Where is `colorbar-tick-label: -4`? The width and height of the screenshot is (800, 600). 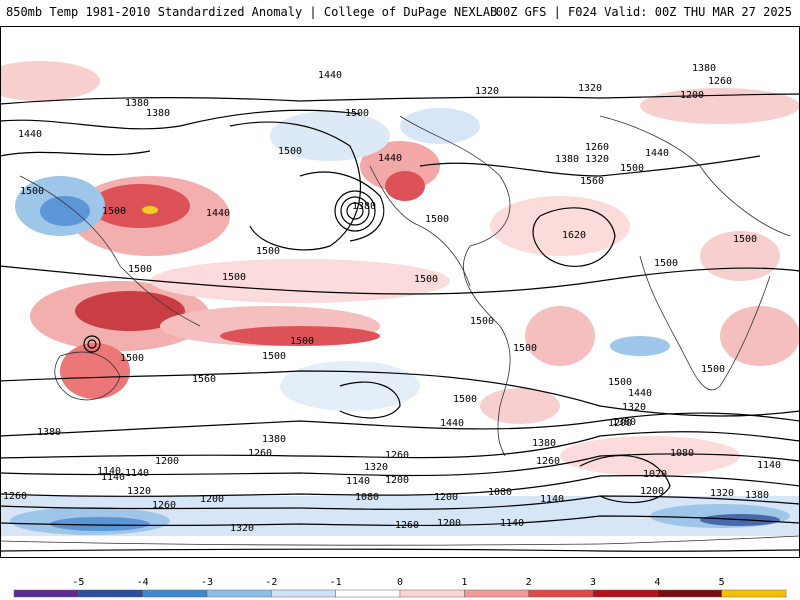
colorbar-tick-label: -4 is located at coordinates (143, 582).